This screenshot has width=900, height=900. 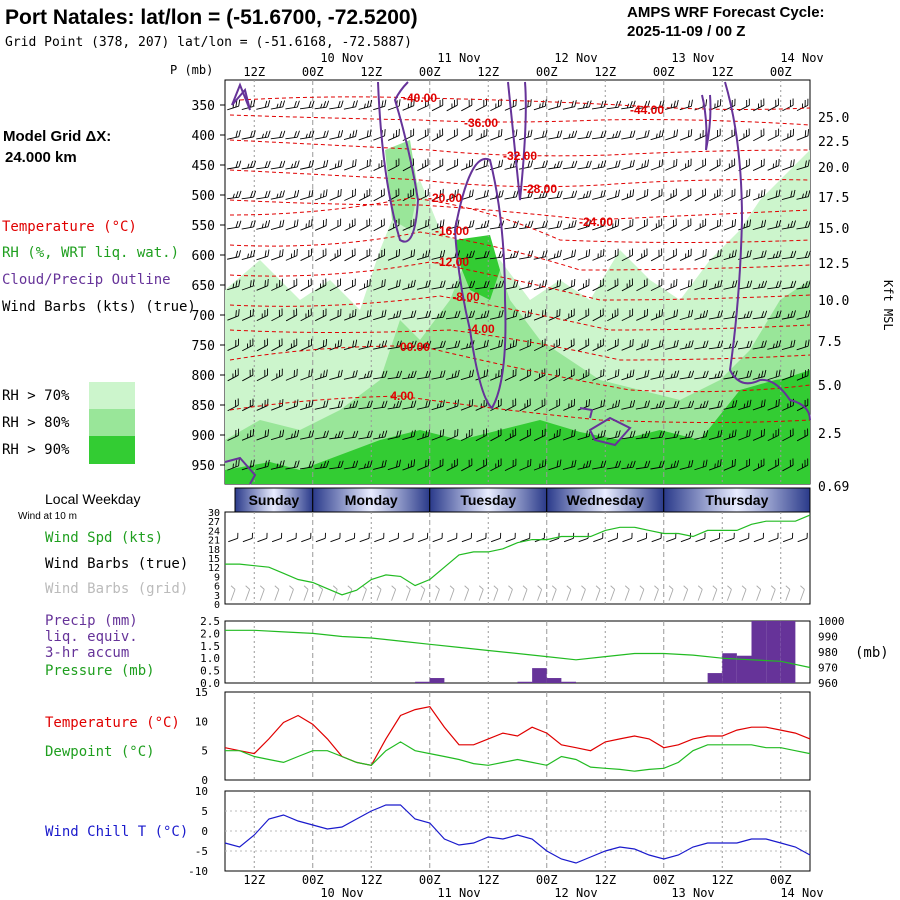 What do you see at coordinates (203, 226) in the screenshot?
I see `pressure-tick-label: 550` at bounding box center [203, 226].